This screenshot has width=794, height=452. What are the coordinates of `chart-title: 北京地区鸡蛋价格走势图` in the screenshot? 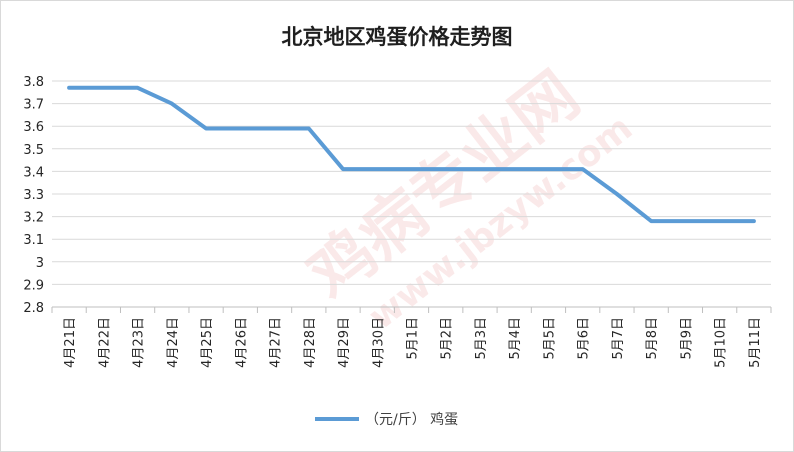 It's located at (397, 37).